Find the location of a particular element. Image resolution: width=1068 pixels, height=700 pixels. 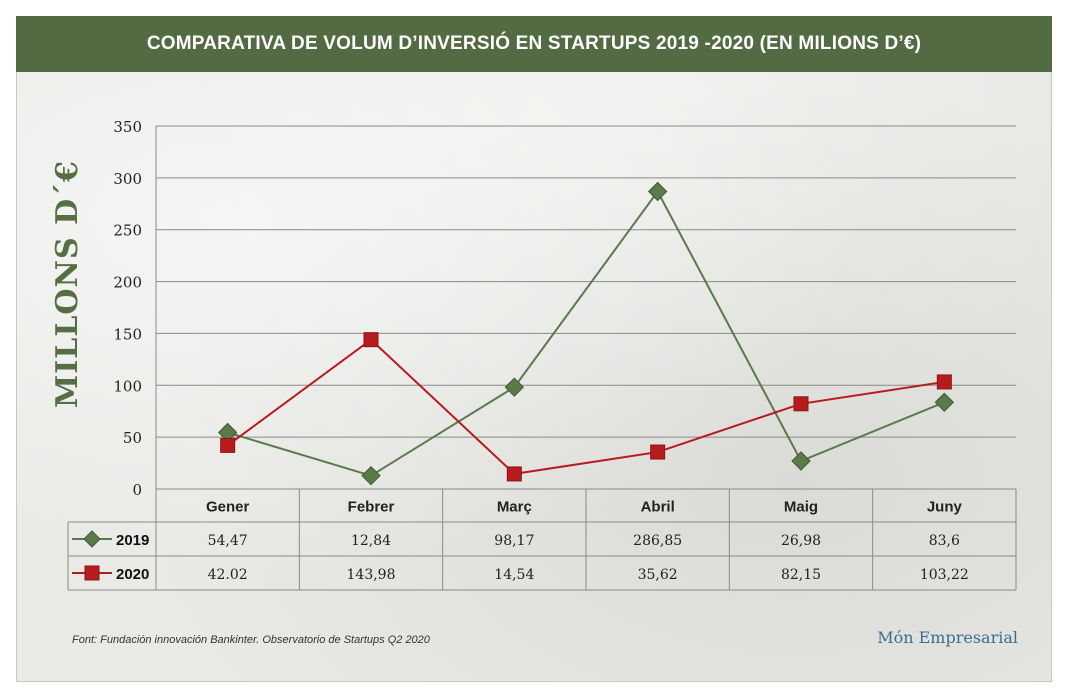

y-tick-label: 250 is located at coordinates (127, 231).